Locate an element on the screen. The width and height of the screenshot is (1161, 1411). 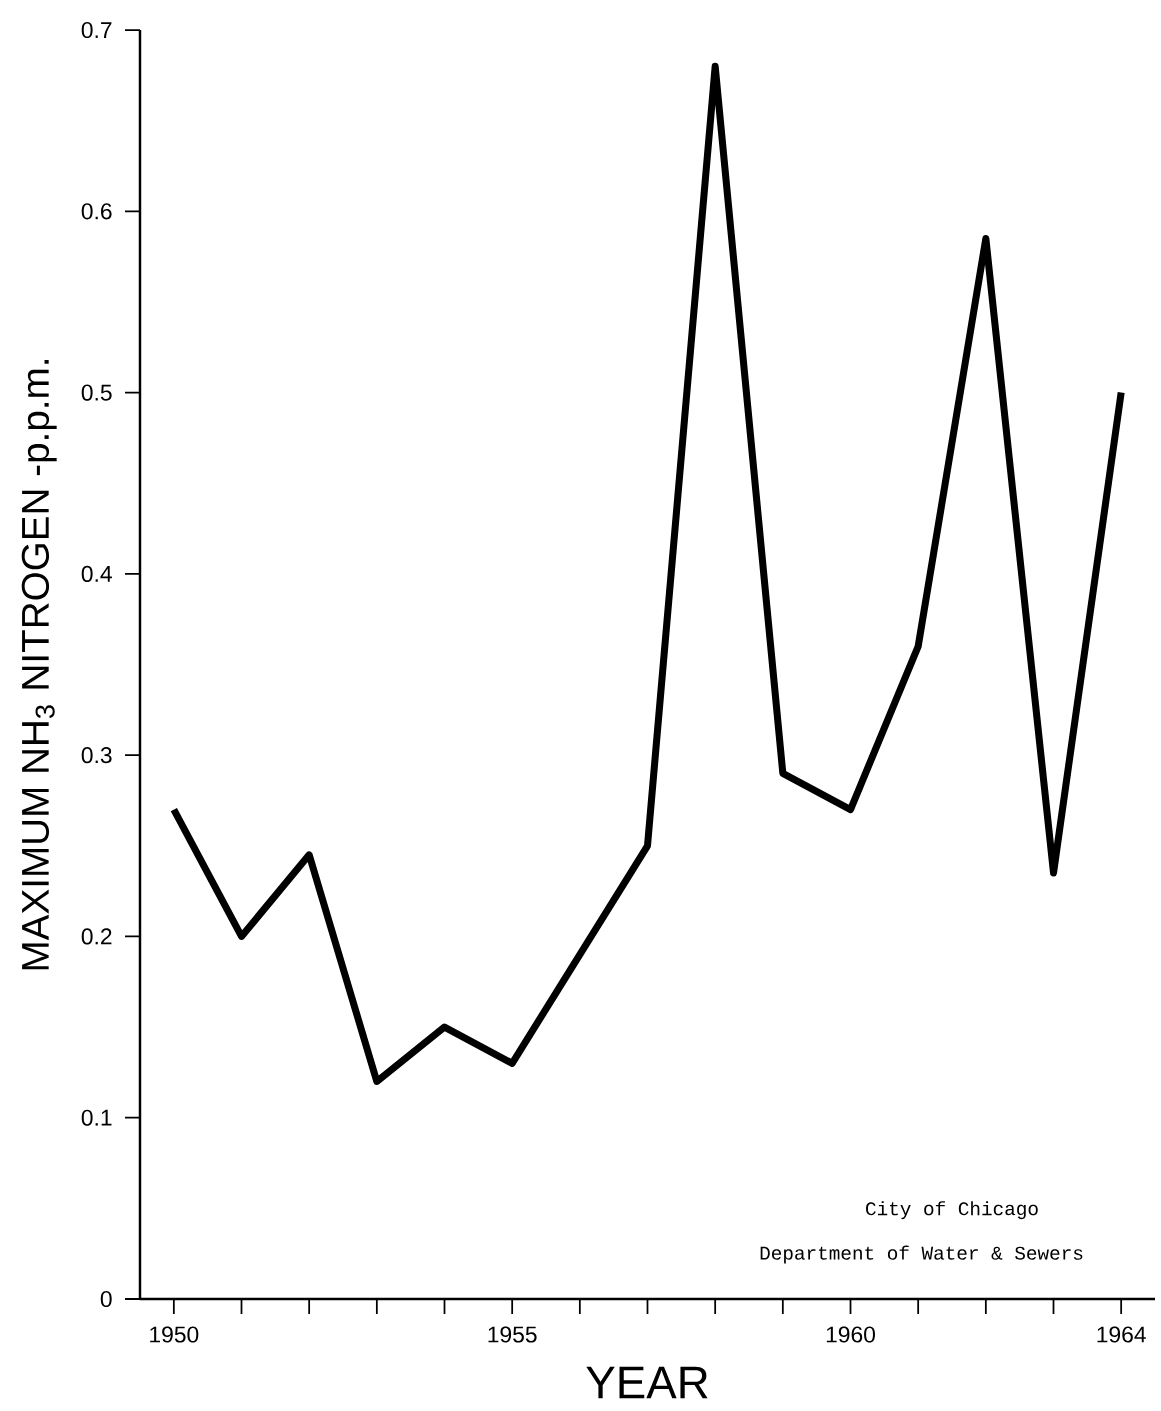
y-tick-label: 0.5 is located at coordinates (96, 392).